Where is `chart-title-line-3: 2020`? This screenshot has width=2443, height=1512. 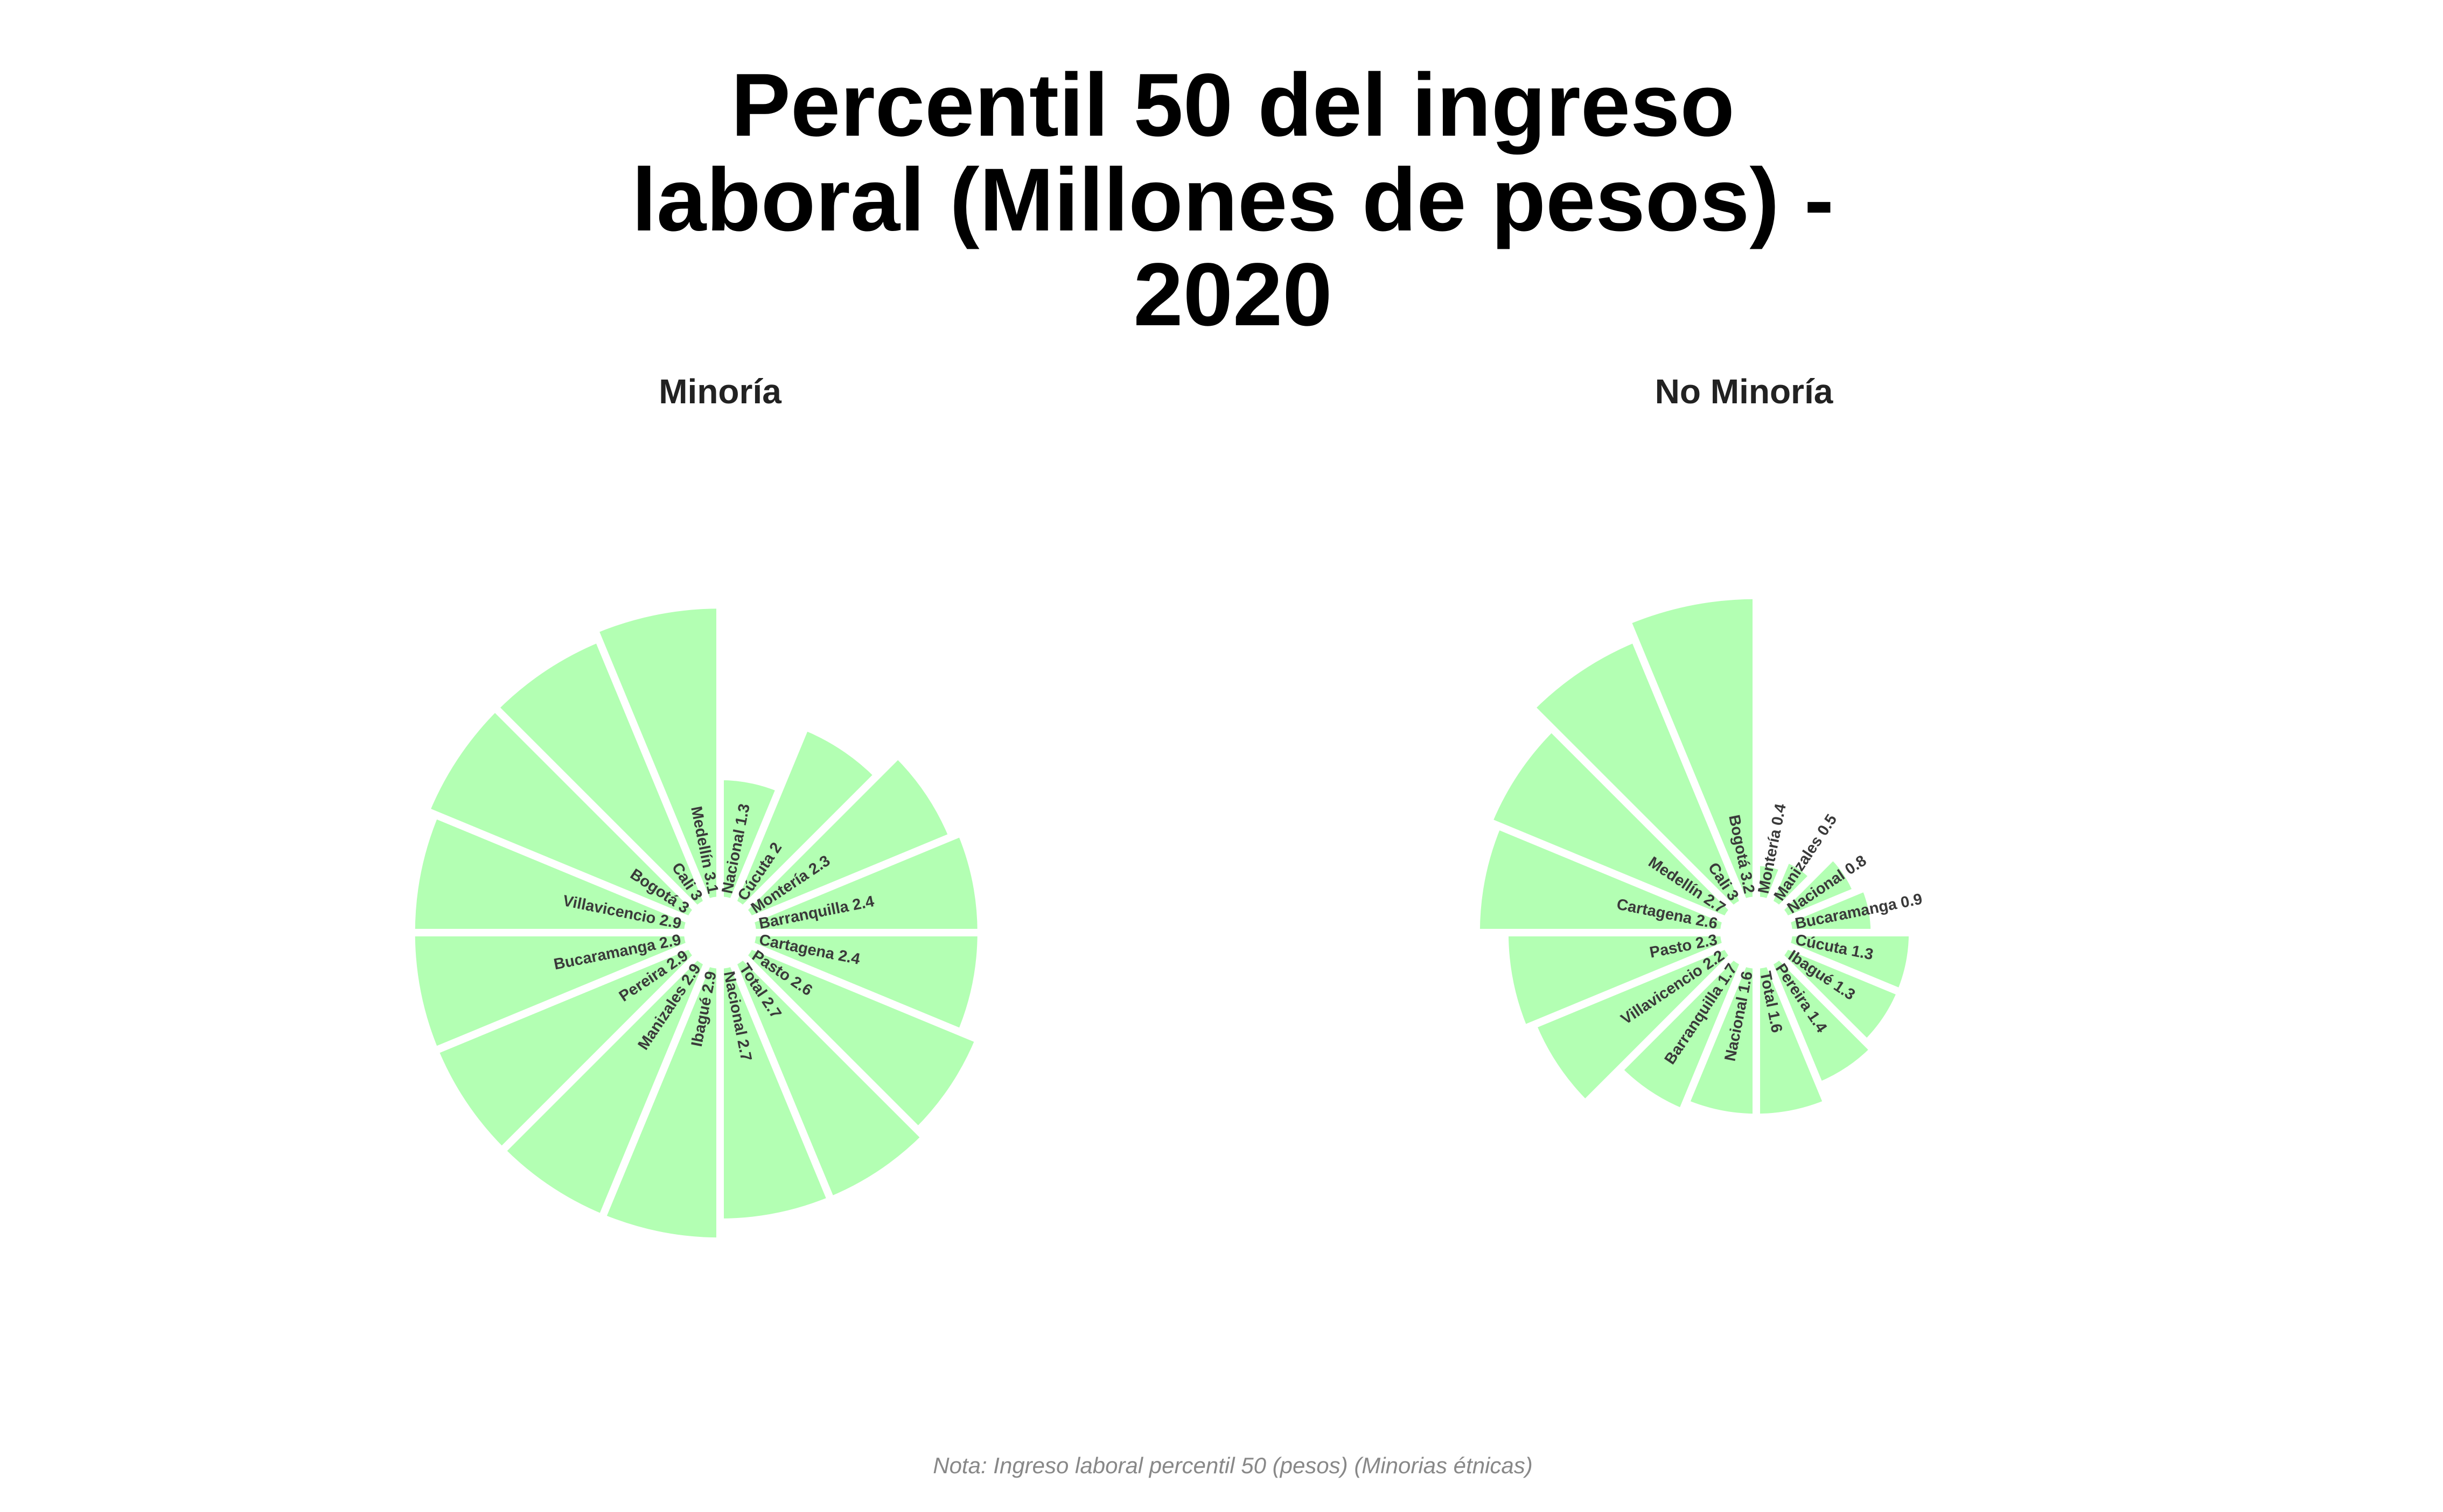
chart-title-line-3: 2020 is located at coordinates (1232, 295).